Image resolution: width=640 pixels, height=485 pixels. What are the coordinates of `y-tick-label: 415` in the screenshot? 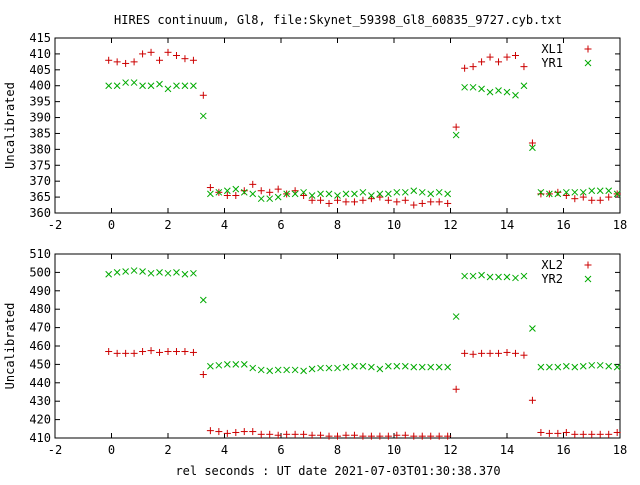 It's located at (40, 38).